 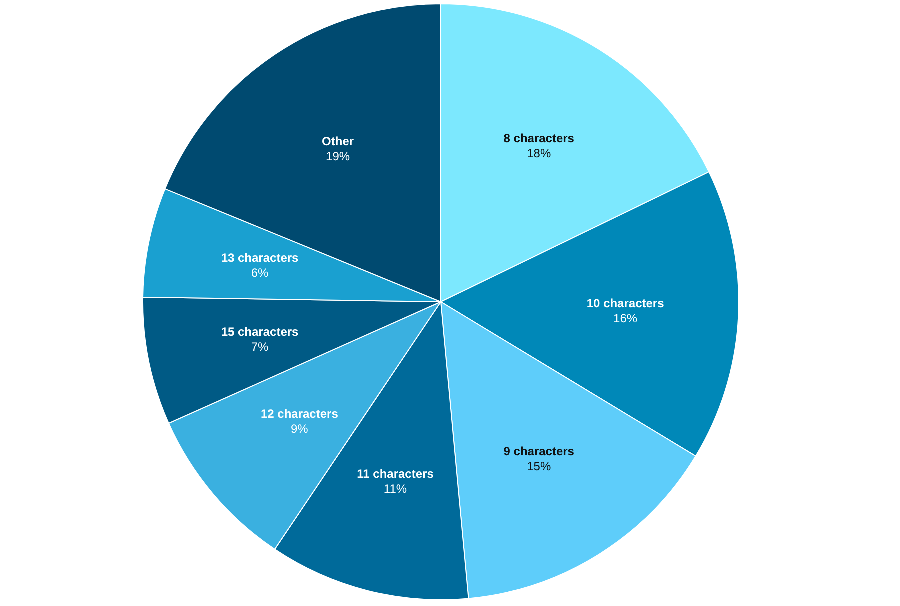 I want to click on slice-label: 13 characters, so click(x=260, y=257).